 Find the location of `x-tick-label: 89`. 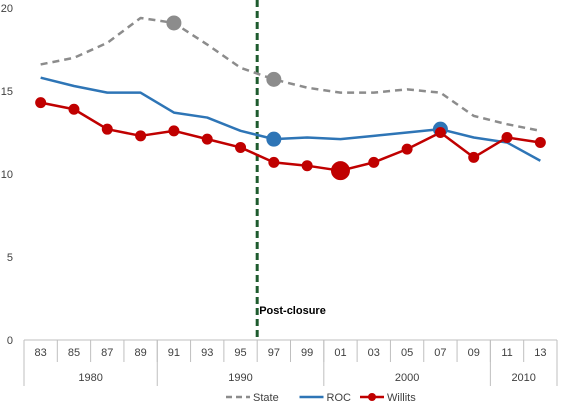

x-tick-label: 89 is located at coordinates (140, 353).